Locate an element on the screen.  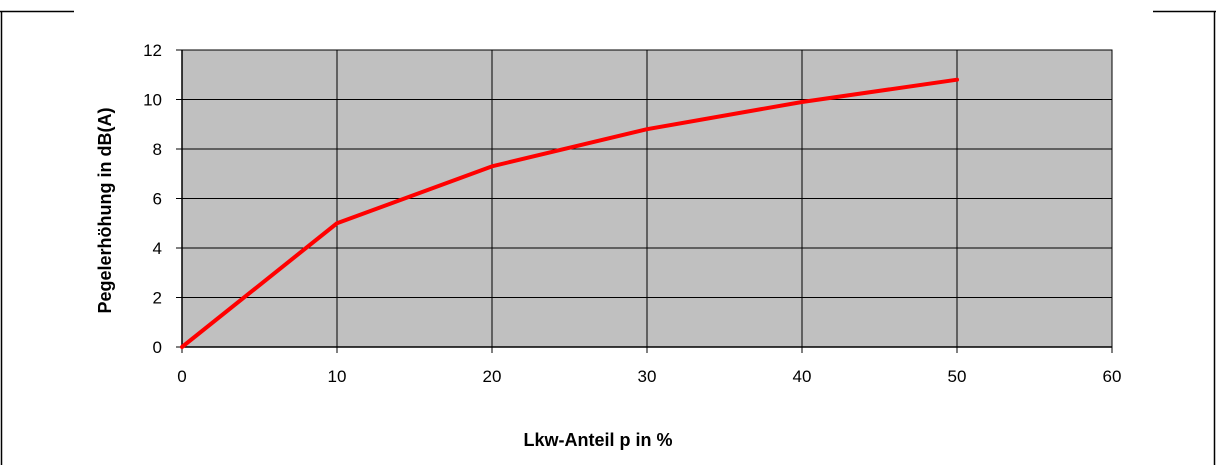
x-tick-label: 50 is located at coordinates (957, 376).